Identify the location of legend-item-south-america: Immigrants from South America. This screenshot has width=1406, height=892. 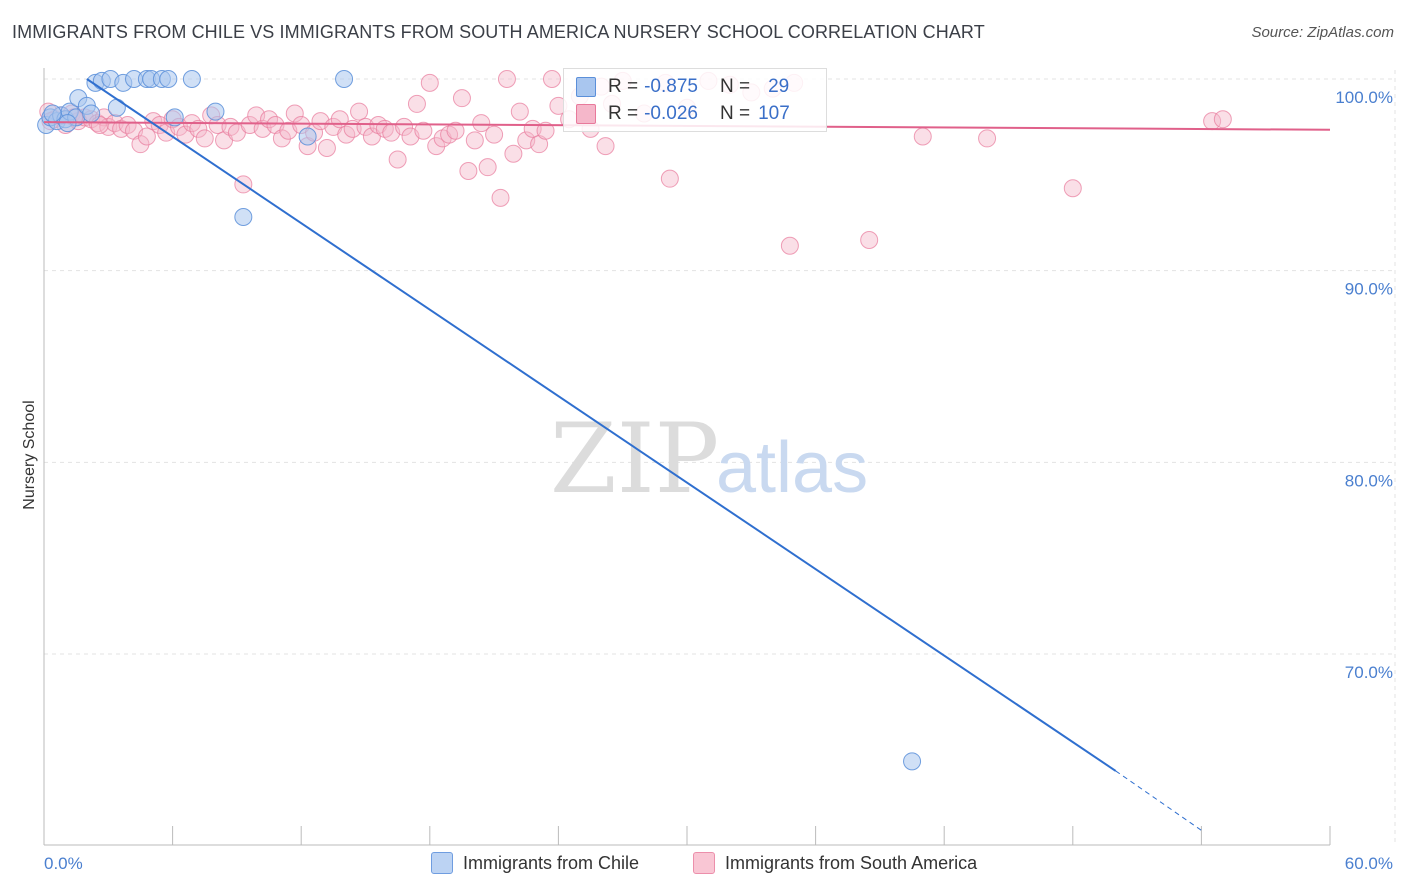
(835, 863).